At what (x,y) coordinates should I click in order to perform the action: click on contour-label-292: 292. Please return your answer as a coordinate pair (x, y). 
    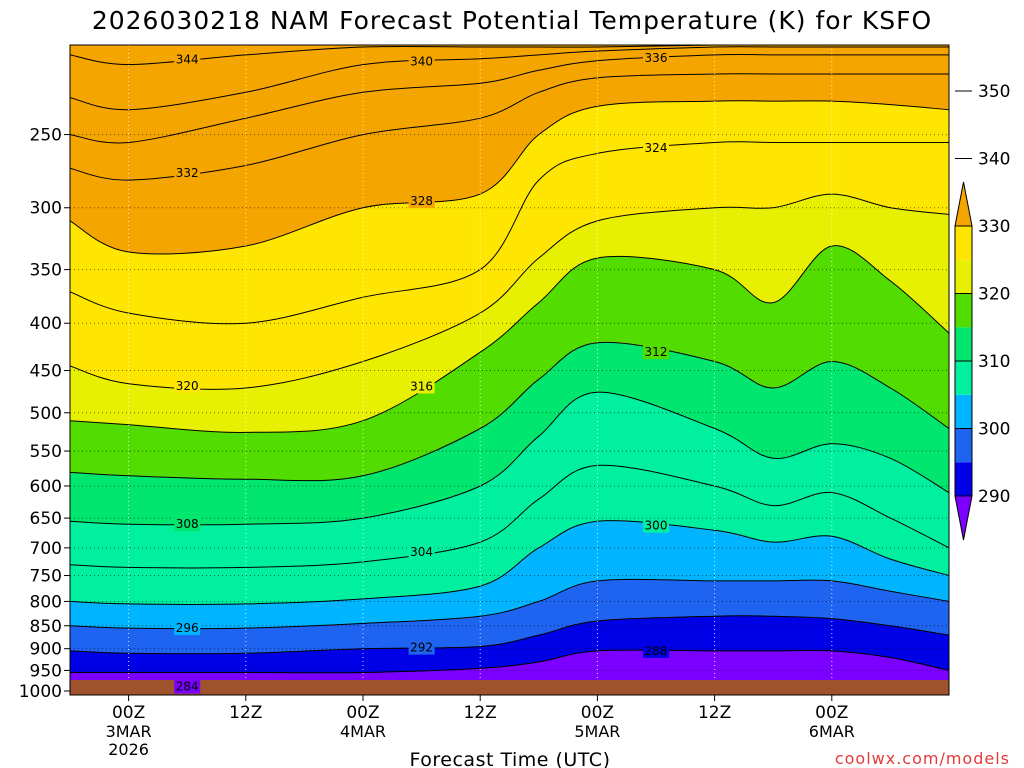
    Looking at the image, I should click on (421, 648).